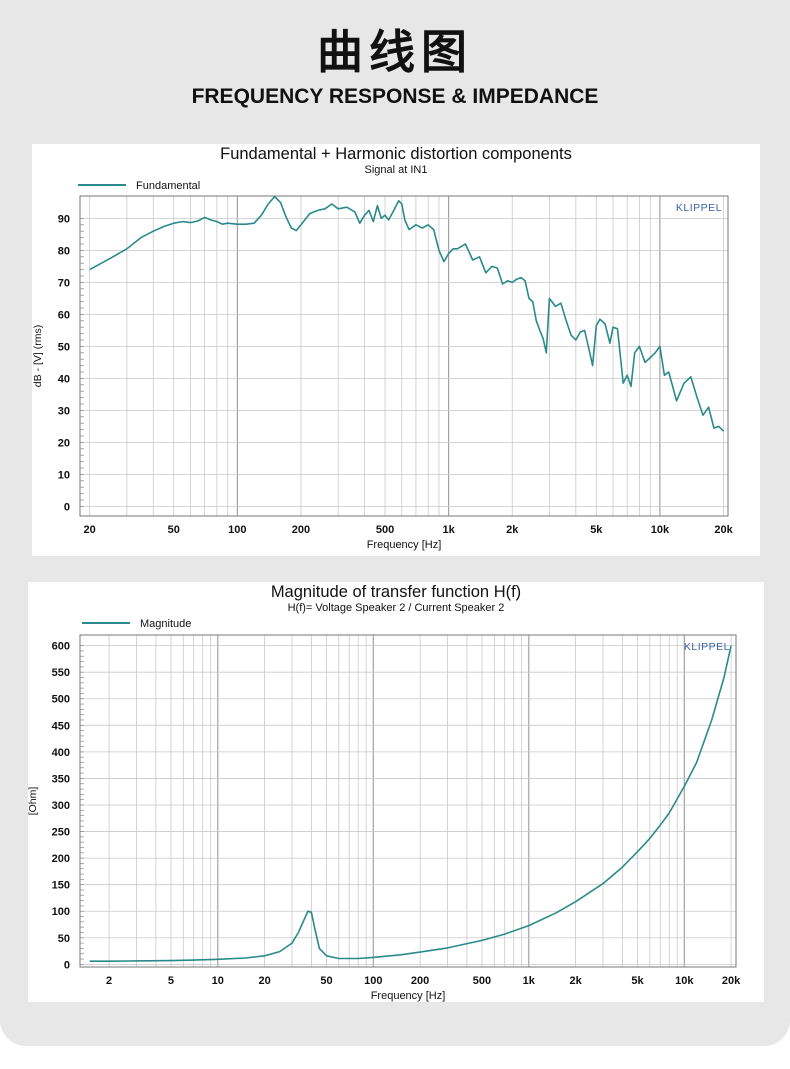 Image resolution: width=790 pixels, height=1069 pixels. Describe the element at coordinates (395, 52) in the screenshot. I see `page-title: 曲线图` at that location.